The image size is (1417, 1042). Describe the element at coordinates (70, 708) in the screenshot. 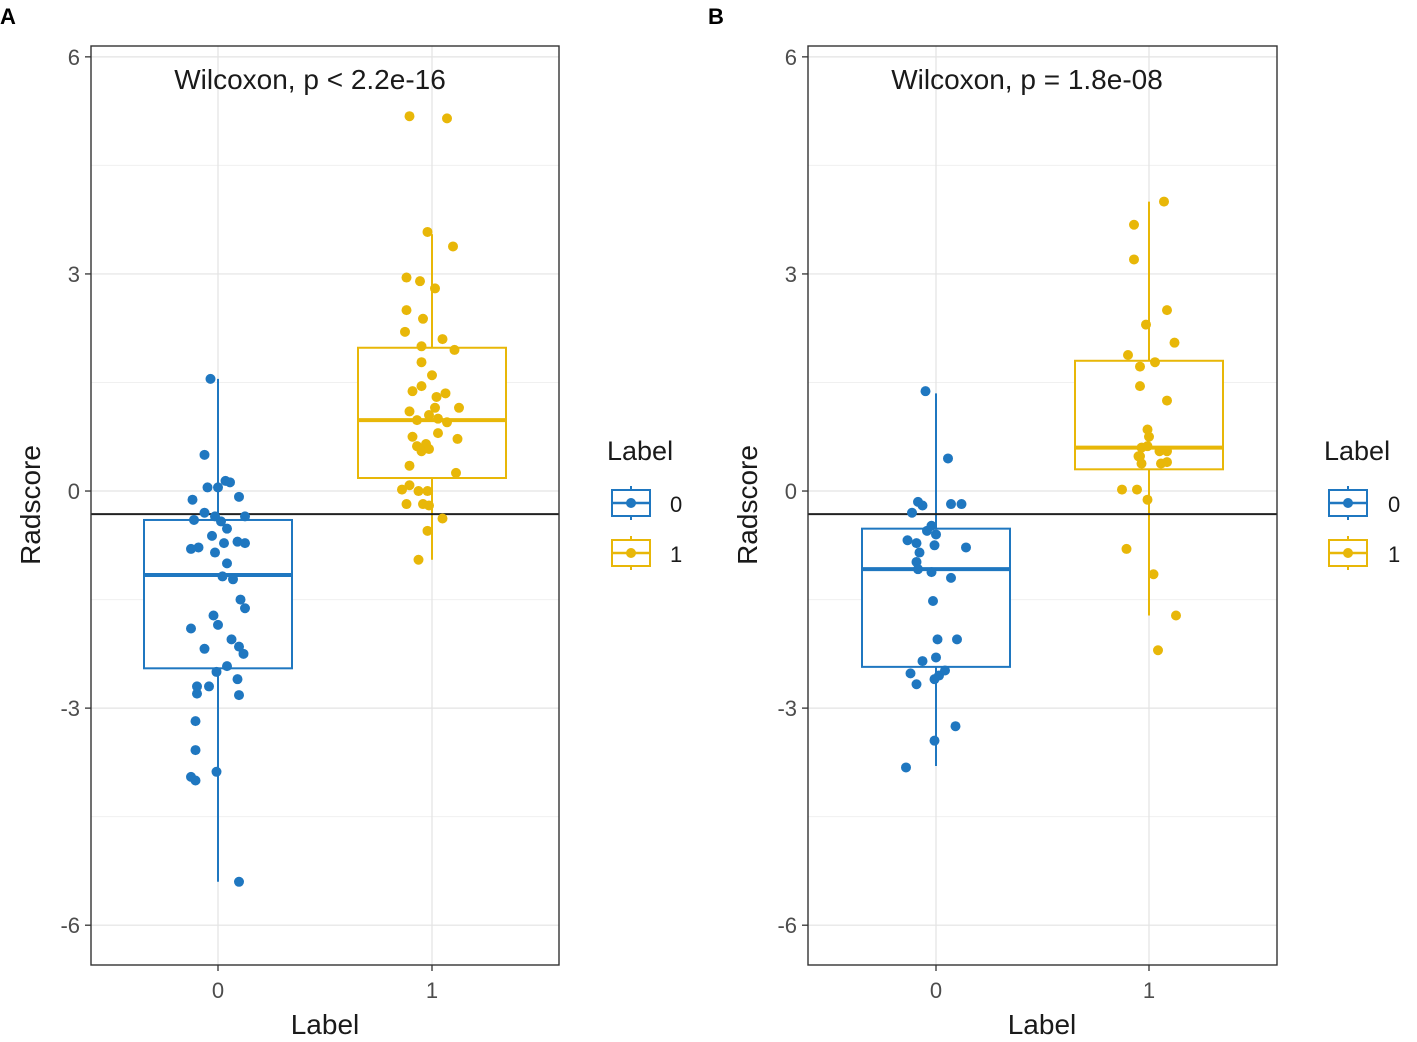

I see `y-tick-label: -3` at that location.